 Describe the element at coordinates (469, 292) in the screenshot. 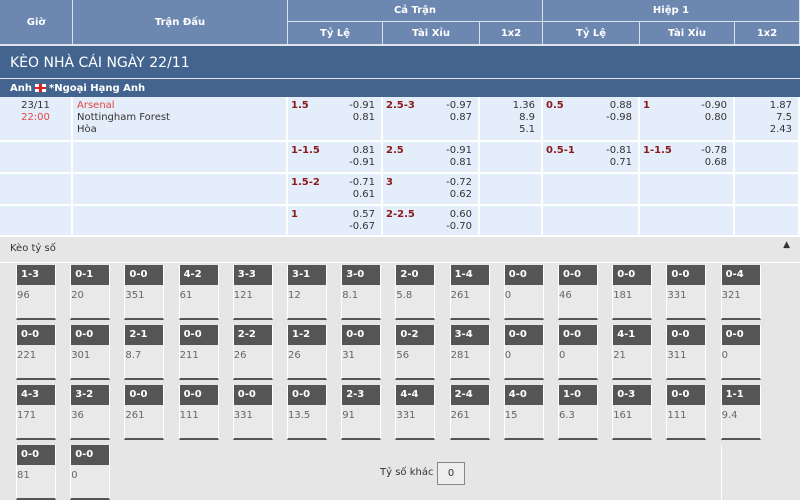

I see `score-cell: 1-4 261` at that location.